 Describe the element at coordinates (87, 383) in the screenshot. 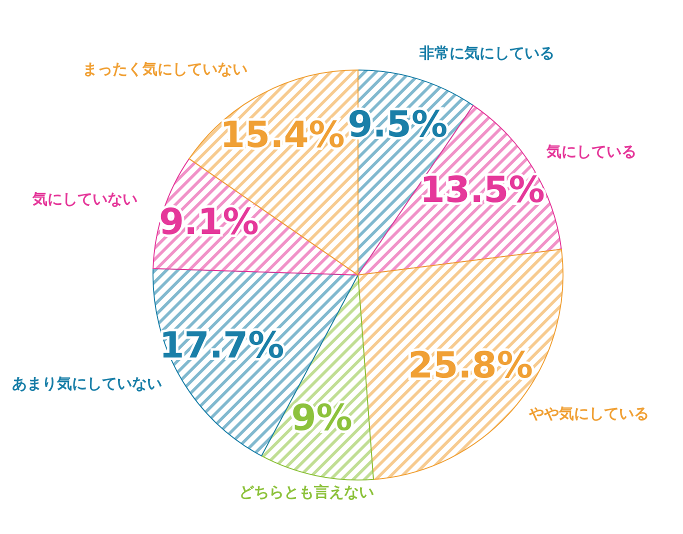

I see `slice-label: あまり気にしていない` at that location.